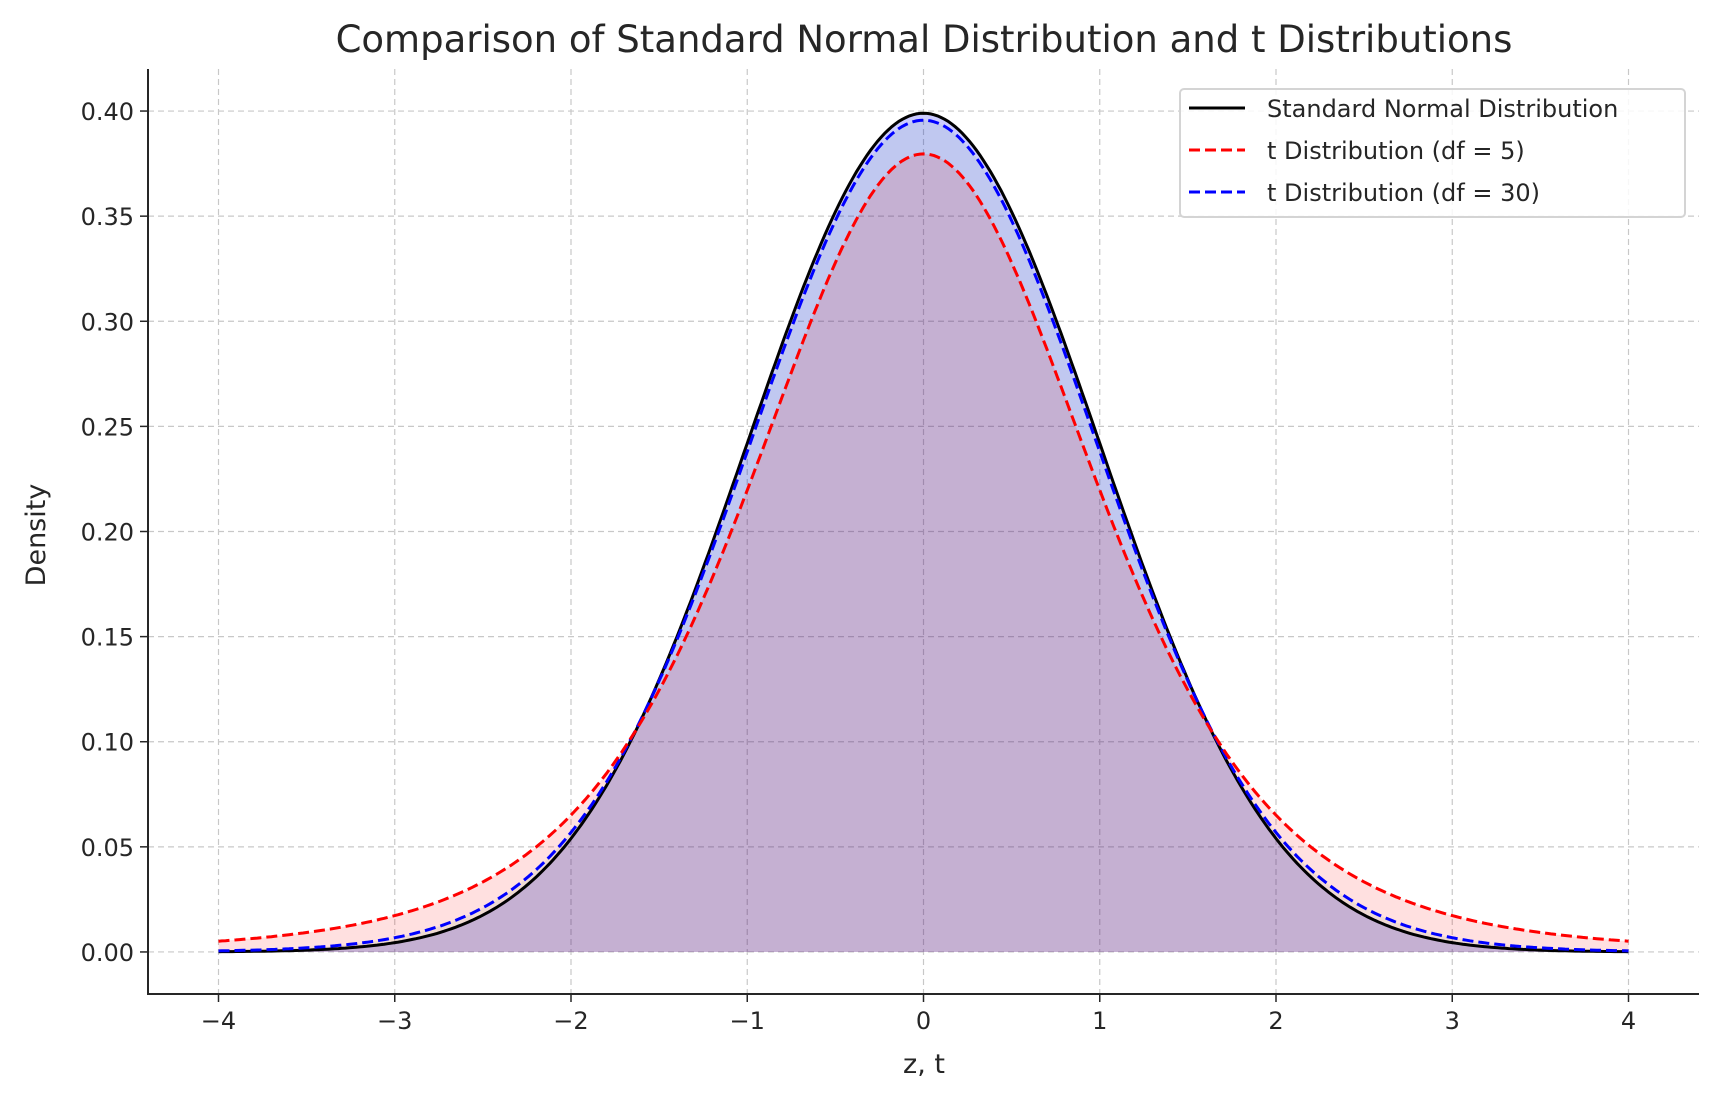 The height and width of the screenshot is (1105, 1718). I want to click on x-tick-label: 0, so click(923, 1021).